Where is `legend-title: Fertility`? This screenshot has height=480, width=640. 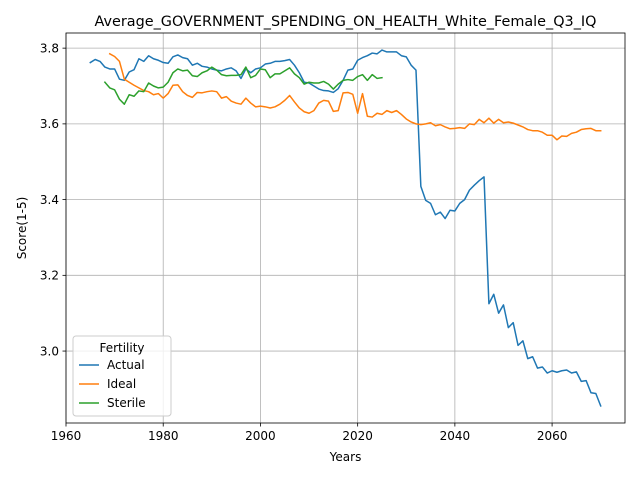
legend-title: Fertility is located at coordinates (121, 348).